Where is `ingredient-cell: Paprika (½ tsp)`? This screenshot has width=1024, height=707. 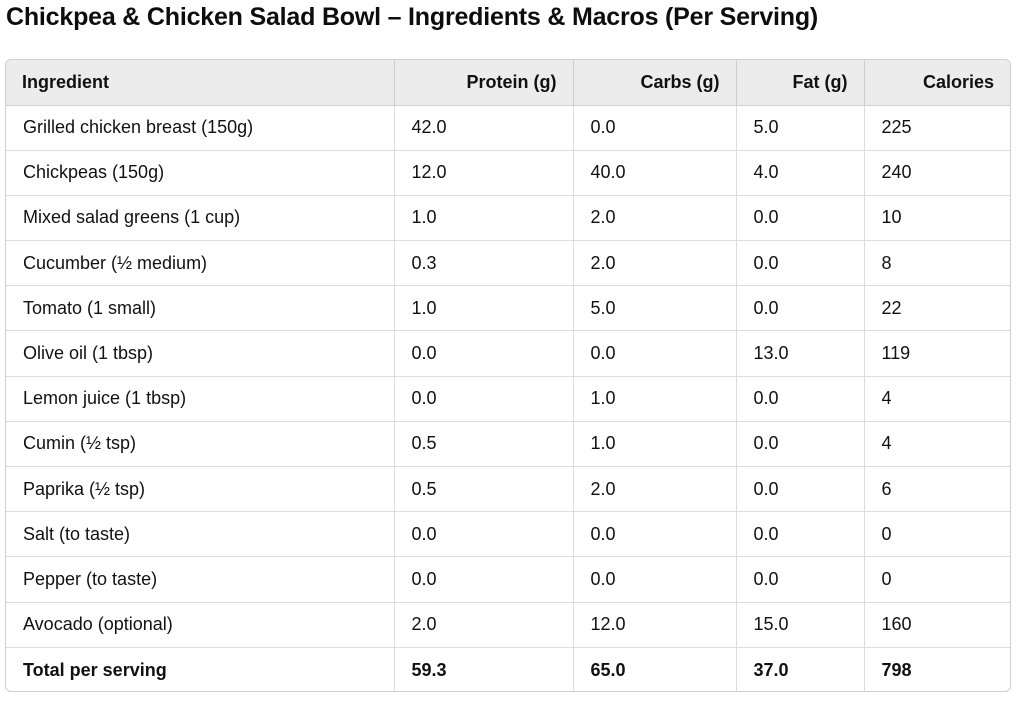 ingredient-cell: Paprika (½ tsp) is located at coordinates (200, 489).